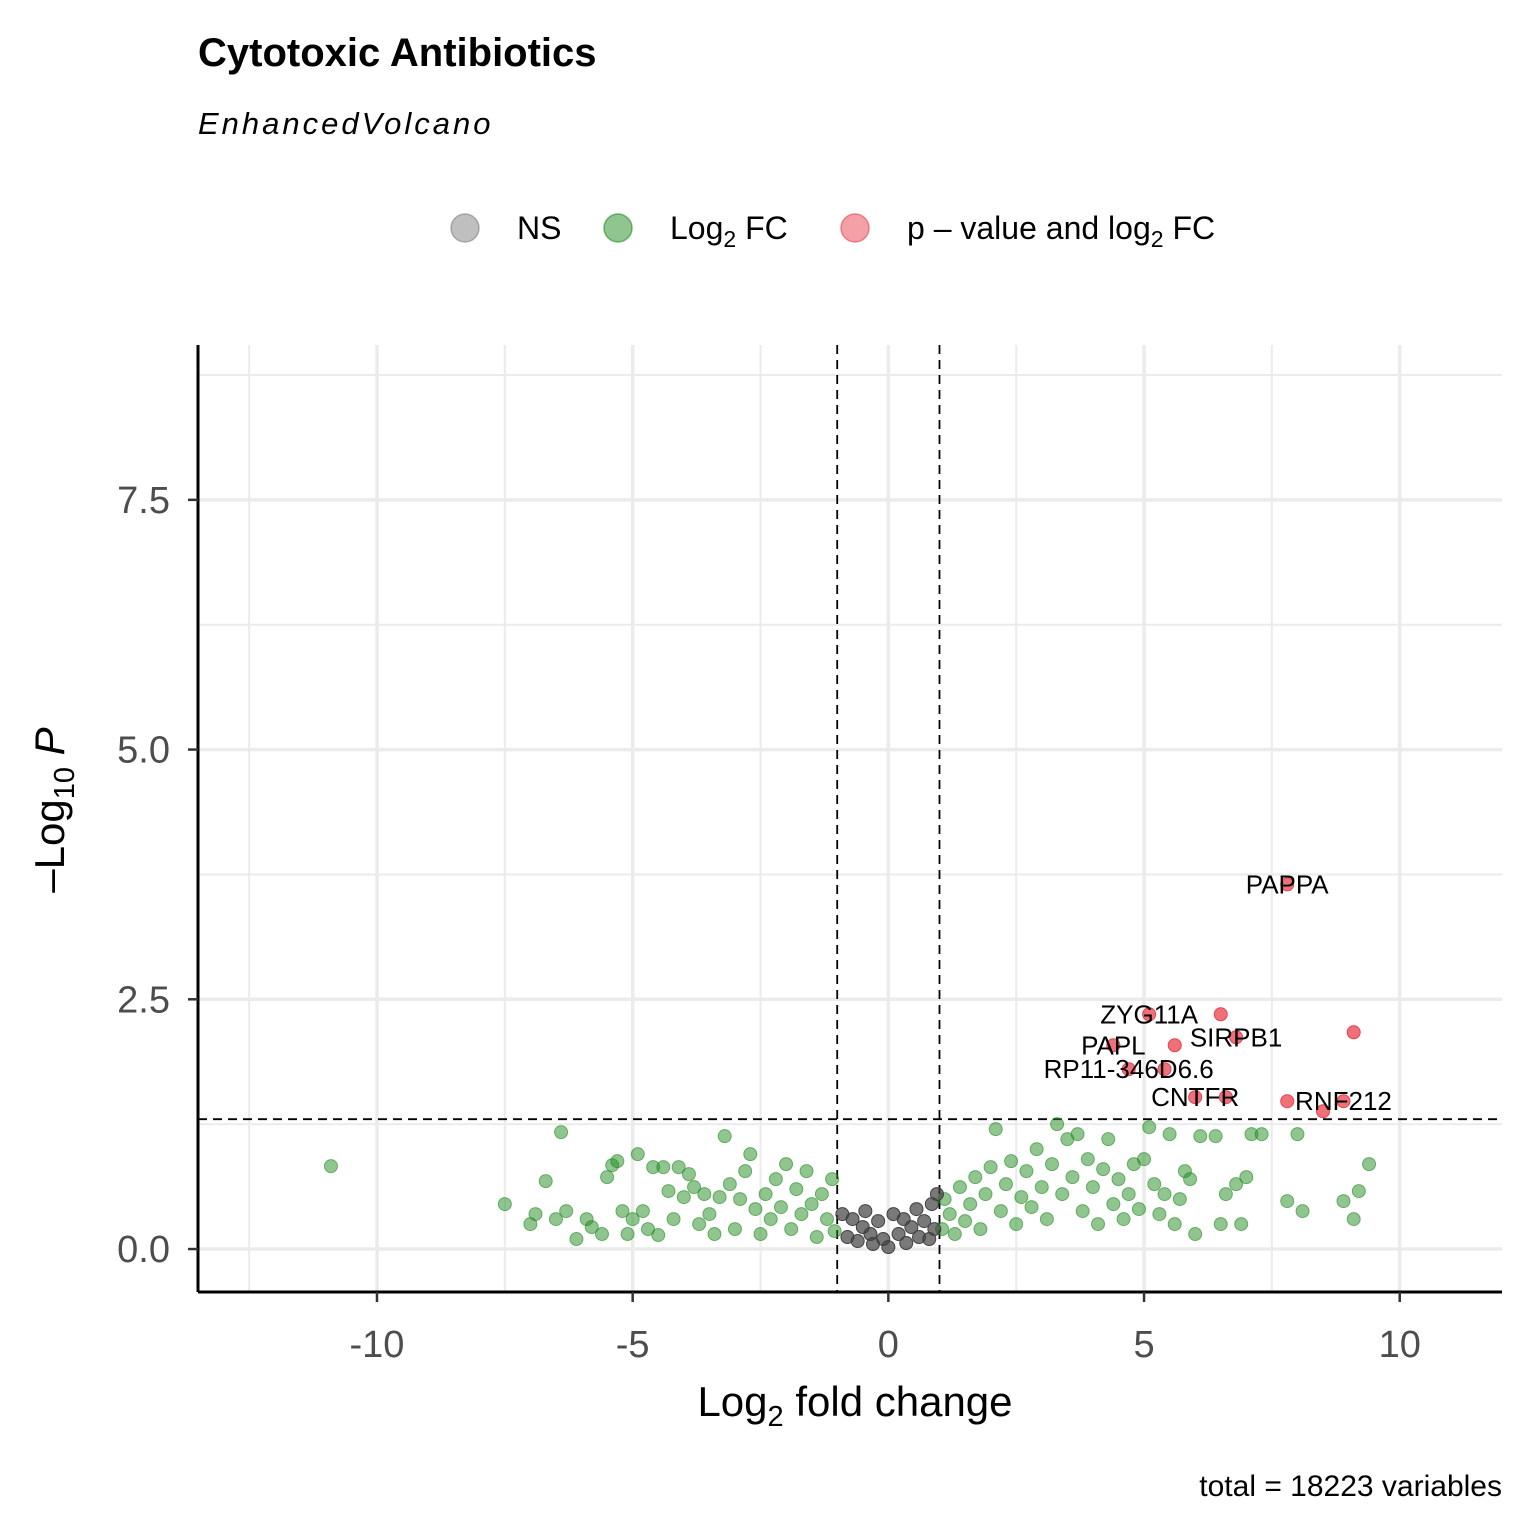  What do you see at coordinates (377, 1345) in the screenshot?
I see `x-tick-label: -10` at bounding box center [377, 1345].